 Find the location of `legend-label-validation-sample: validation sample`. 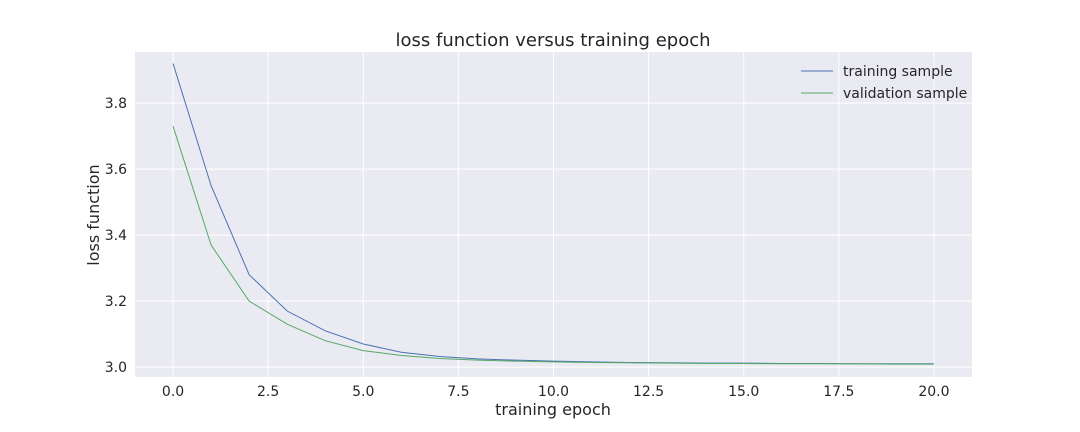

legend-label-validation-sample: validation sample is located at coordinates (905, 94).